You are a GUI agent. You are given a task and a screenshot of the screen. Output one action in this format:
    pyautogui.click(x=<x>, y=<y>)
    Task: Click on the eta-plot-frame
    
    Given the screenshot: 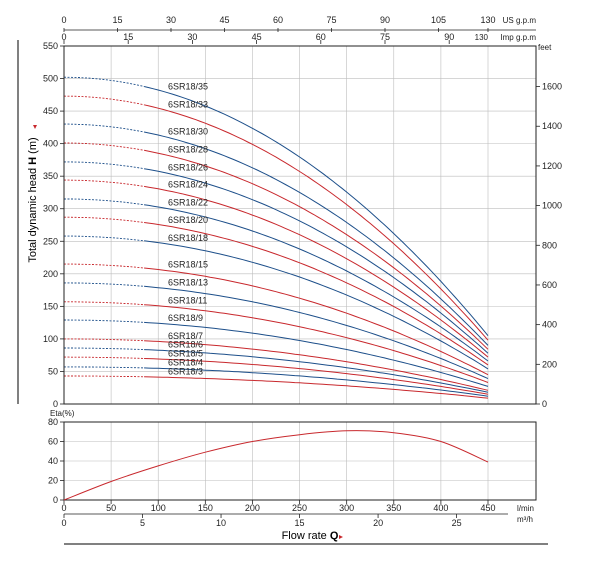 What is the action you would take?
    pyautogui.click(x=300, y=461)
    